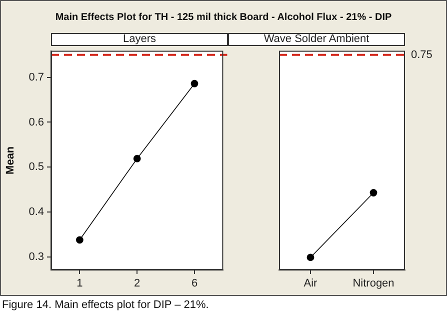 Image resolution: width=447 pixels, height=317 pixels. What do you see at coordinates (105, 305) in the screenshot?
I see `caption: Figure 14. Main effects plot for DIP – 21%.` at bounding box center [105, 305].